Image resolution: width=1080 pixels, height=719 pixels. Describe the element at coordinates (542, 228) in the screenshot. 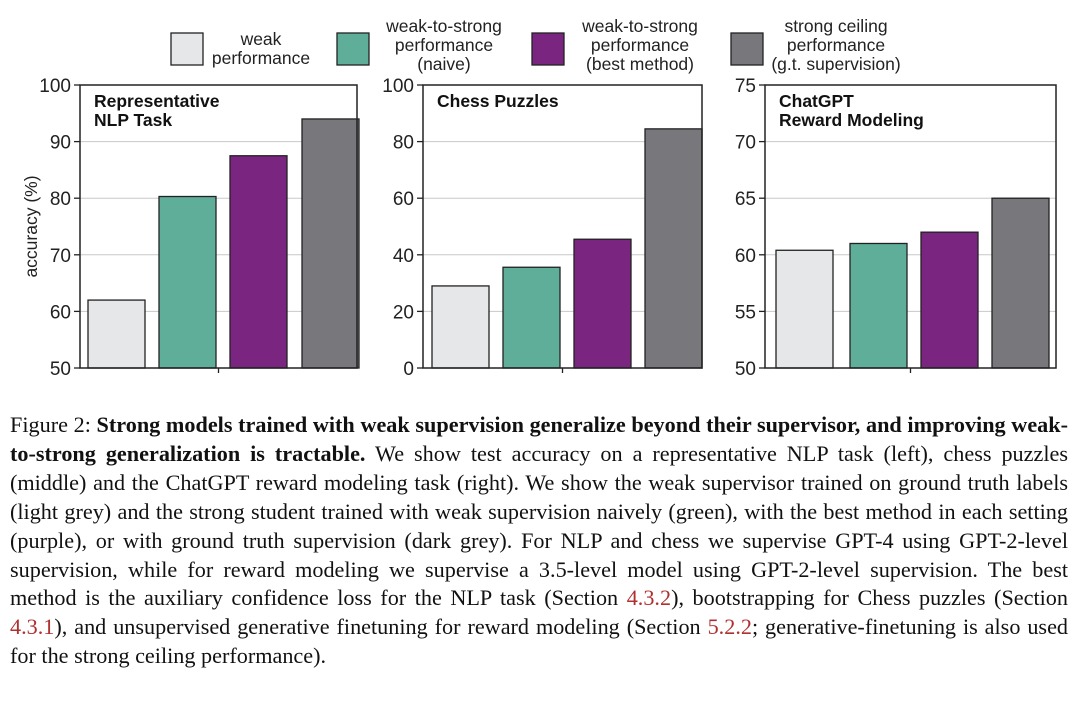

I see `chart-panel-2: 0 20 40 60 80 100 Chess Puzzles` at that location.